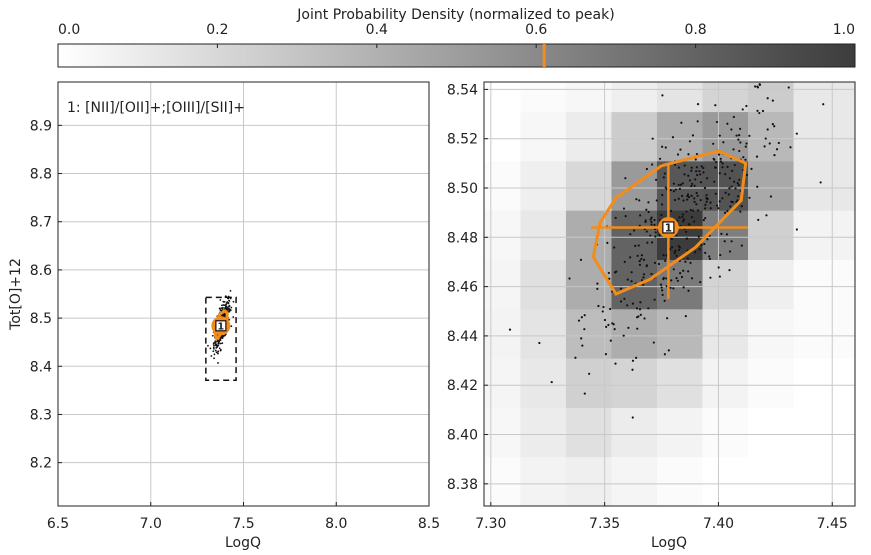 The width and height of the screenshot is (871, 555). What do you see at coordinates (695, 30) in the screenshot?
I see `colorbar-tick-label: 0.8` at bounding box center [695, 30].